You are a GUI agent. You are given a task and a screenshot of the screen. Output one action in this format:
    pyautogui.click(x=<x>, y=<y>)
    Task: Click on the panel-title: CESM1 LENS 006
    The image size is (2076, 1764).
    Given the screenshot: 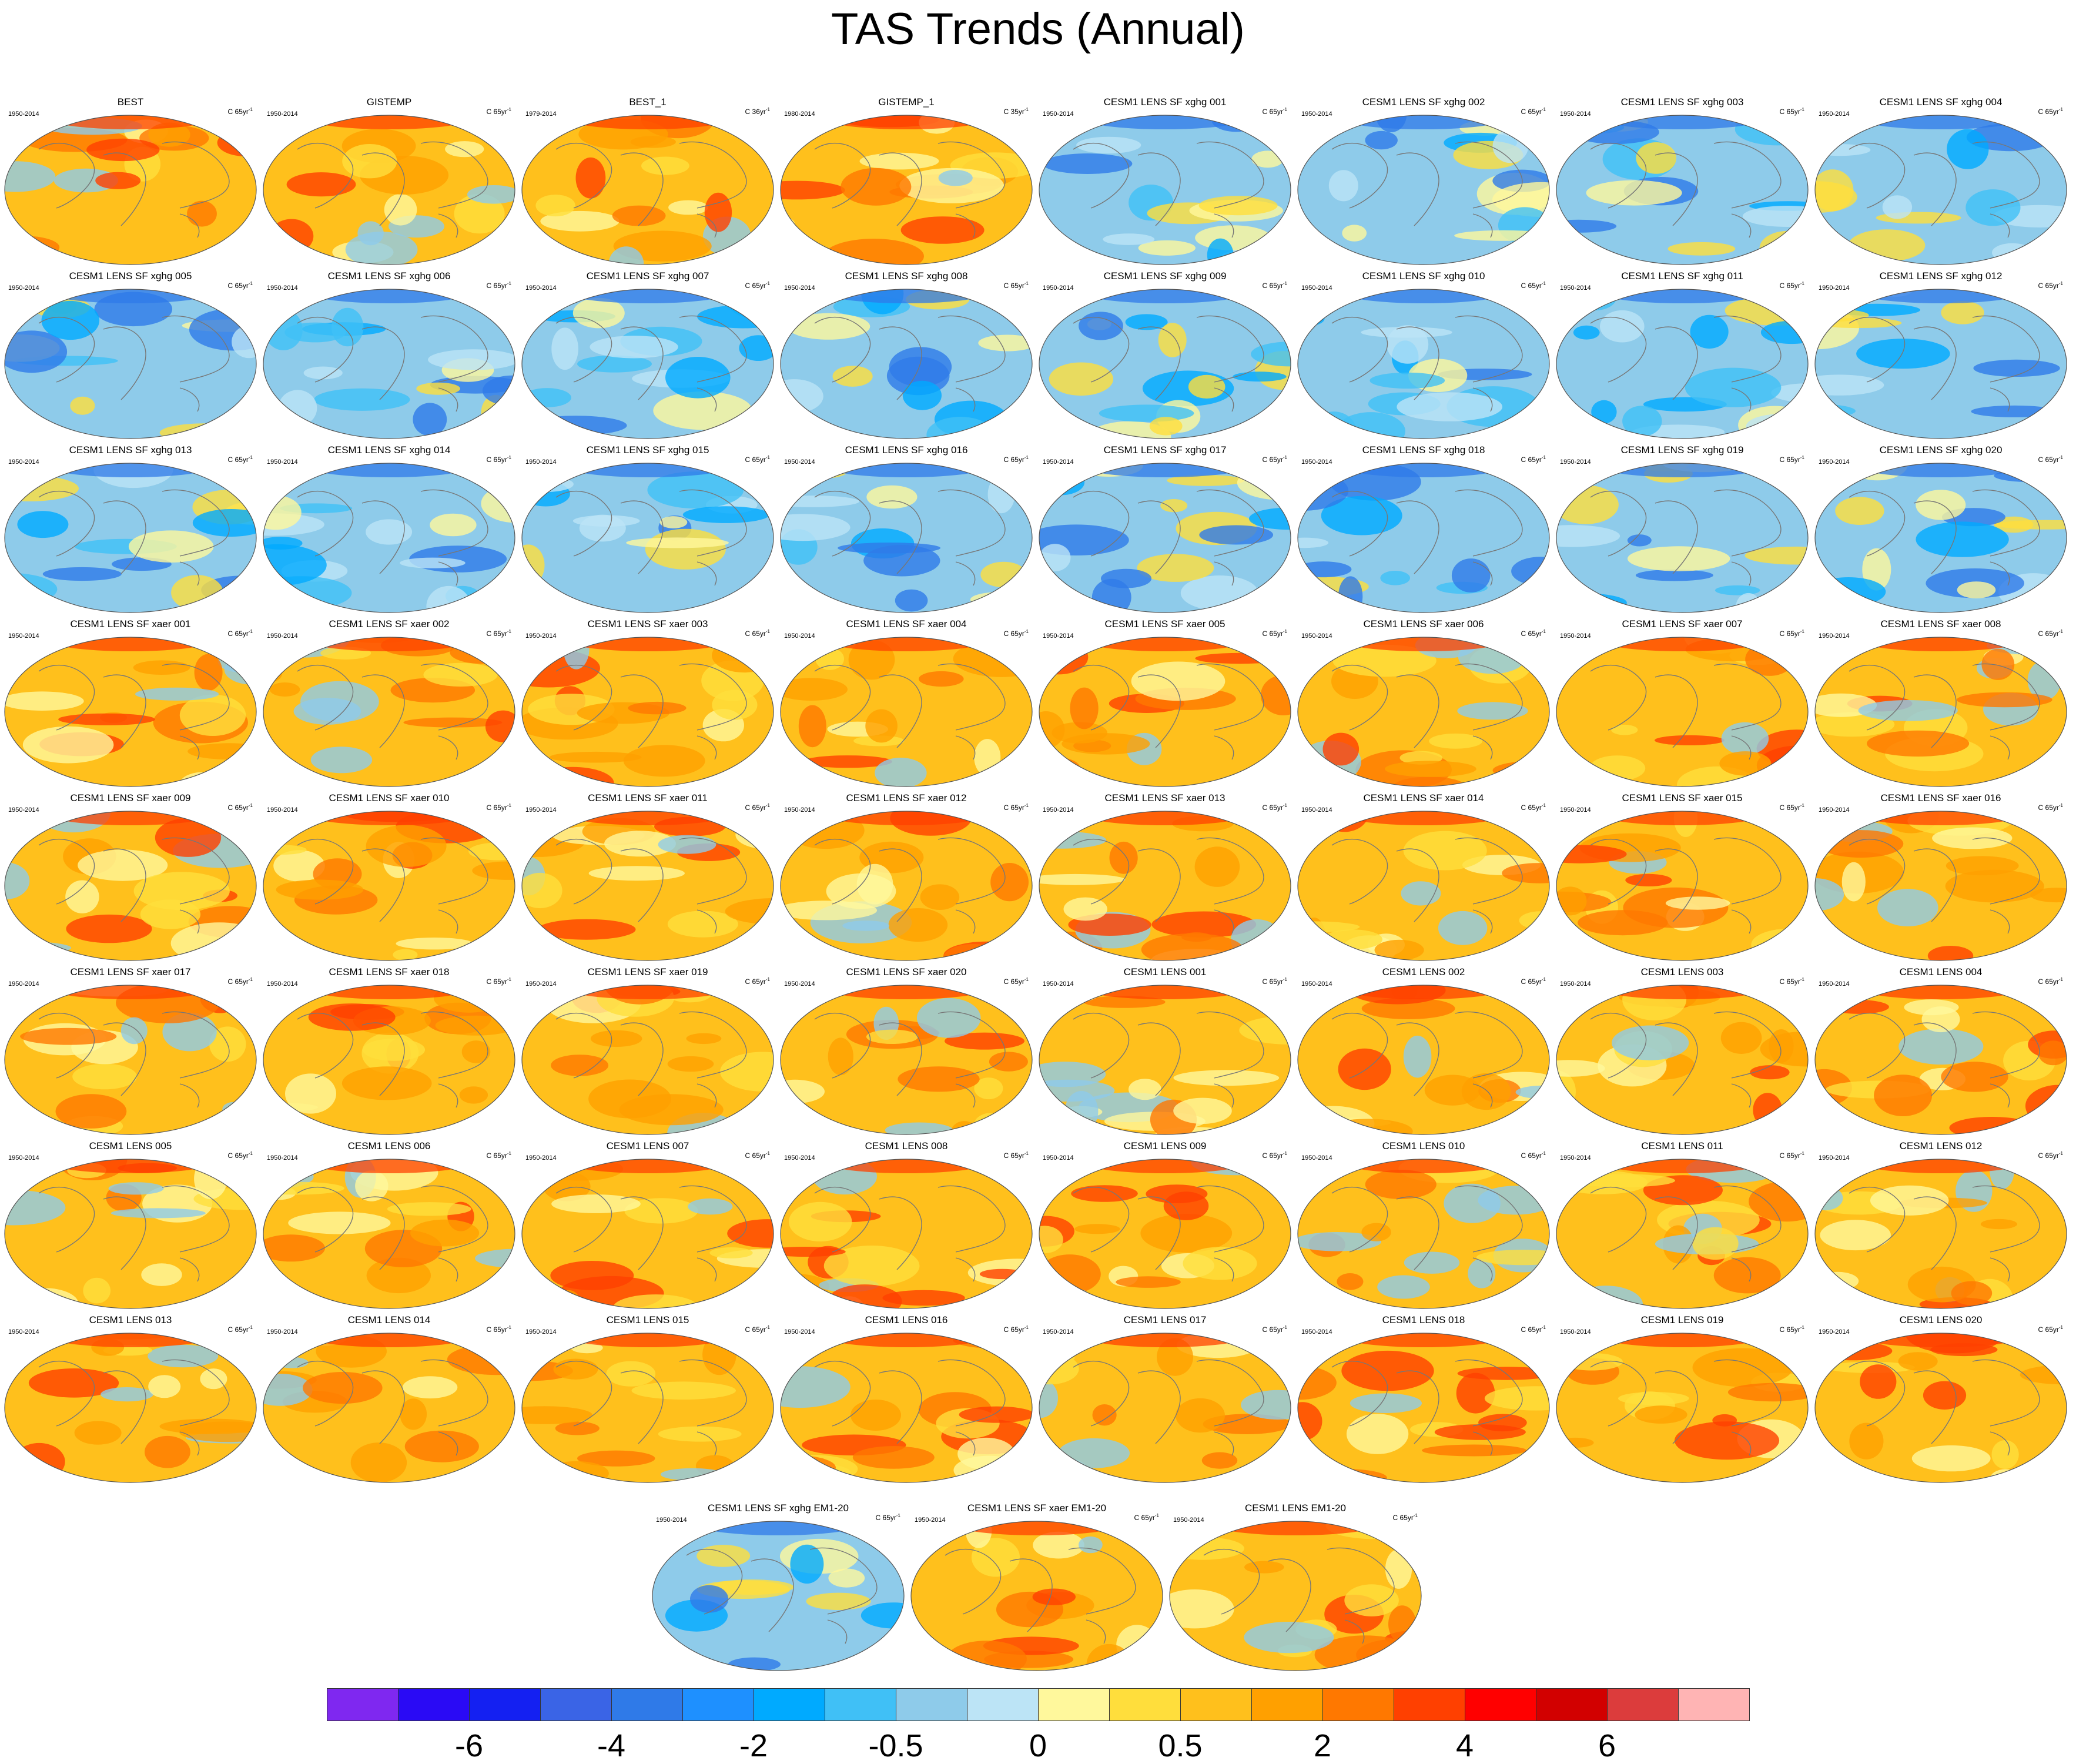 What is the action you would take?
    pyautogui.click(x=389, y=1146)
    